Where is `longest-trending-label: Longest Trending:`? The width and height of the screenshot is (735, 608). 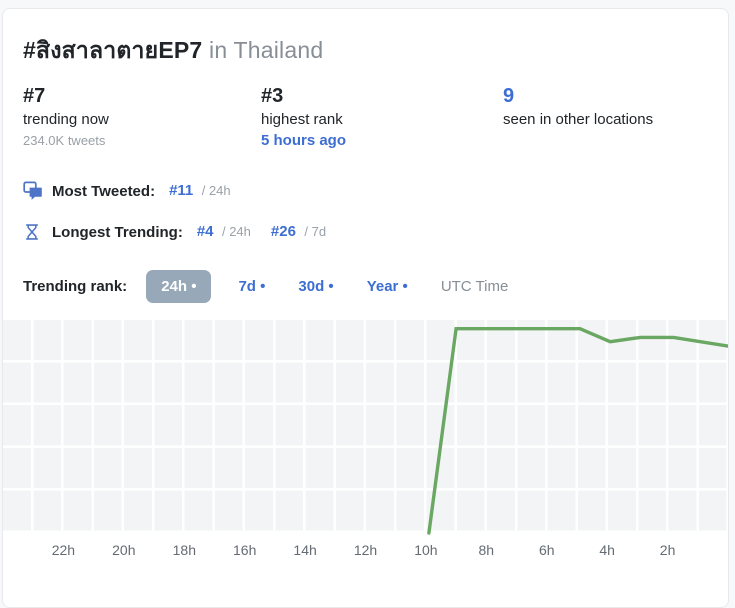
longest-trending-label: Longest Trending: is located at coordinates (117, 232).